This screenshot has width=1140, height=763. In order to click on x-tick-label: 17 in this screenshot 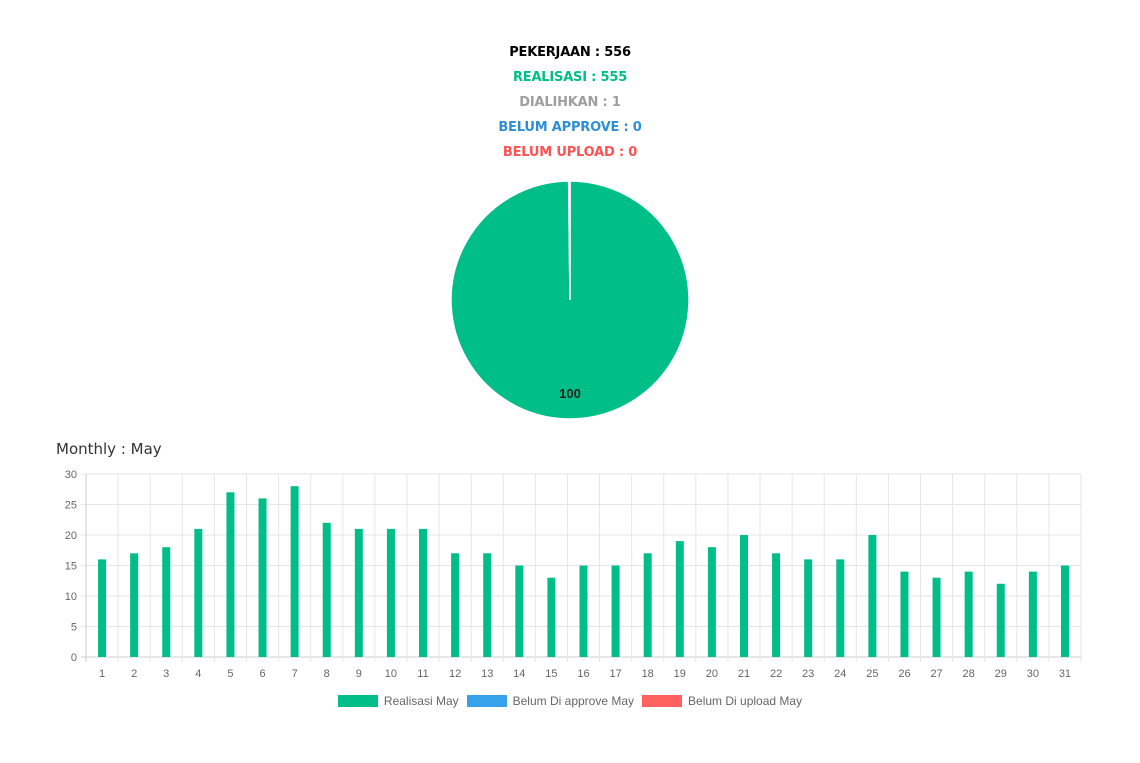, I will do `click(615, 674)`.